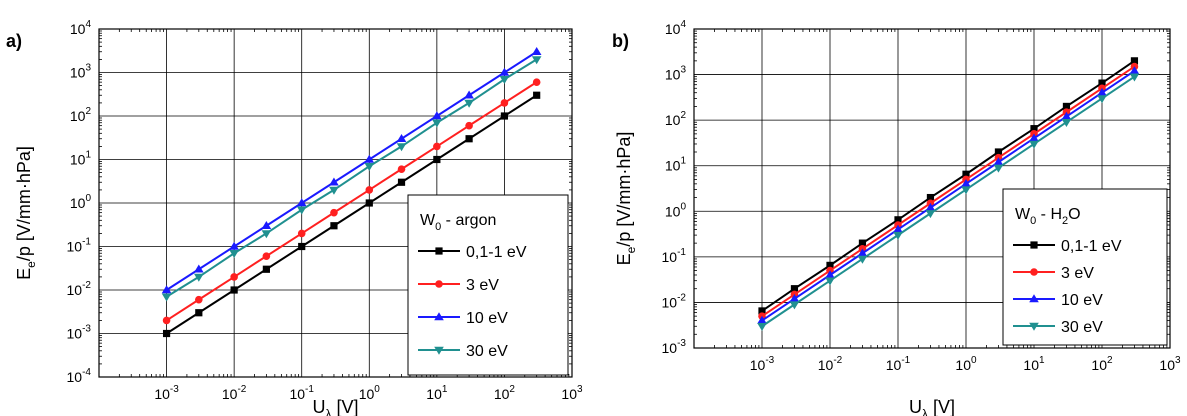 The image size is (1187, 416). Describe the element at coordinates (14, 41) in the screenshot. I see `panel-label: a)` at that location.